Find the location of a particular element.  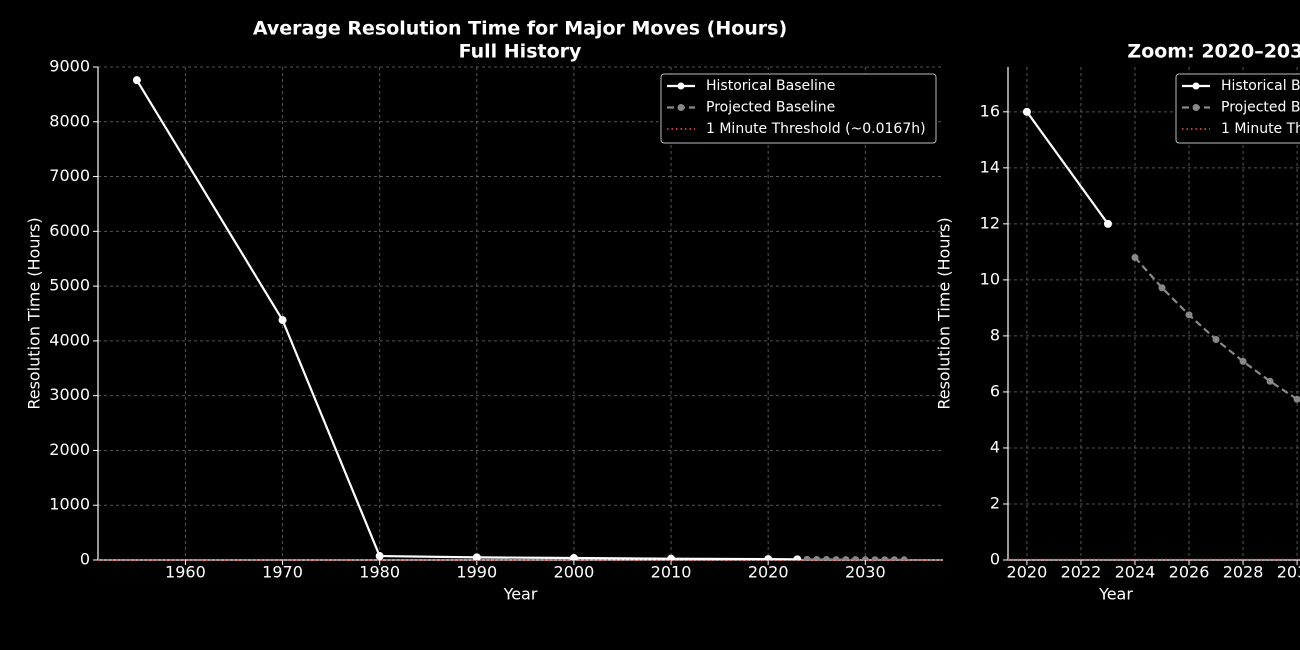

y-tick-label: 2 is located at coordinates (995, 502).